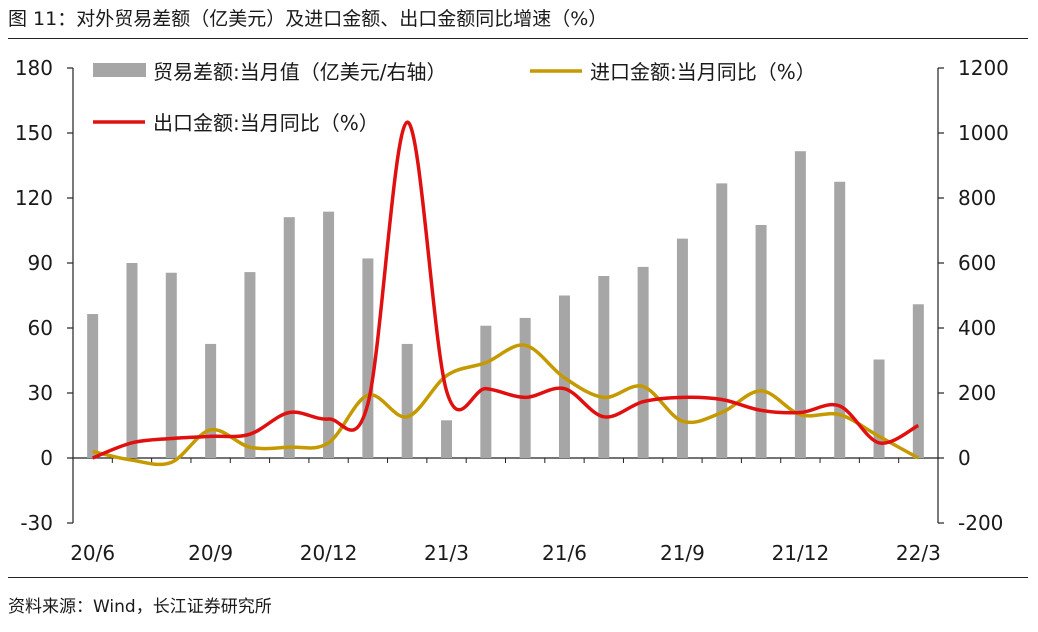 Image resolution: width=1038 pixels, height=632 pixels. I want to click on legend-label-trade-balance: 贸易差额:当月值（亿美元/右轴）, so click(299, 72).